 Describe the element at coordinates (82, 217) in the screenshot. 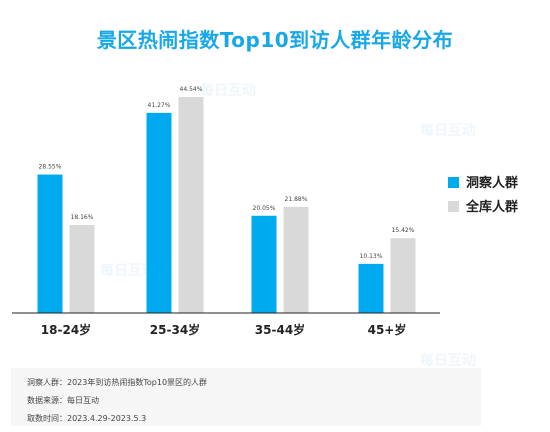

I see `bar-value-label: 18.16%` at that location.